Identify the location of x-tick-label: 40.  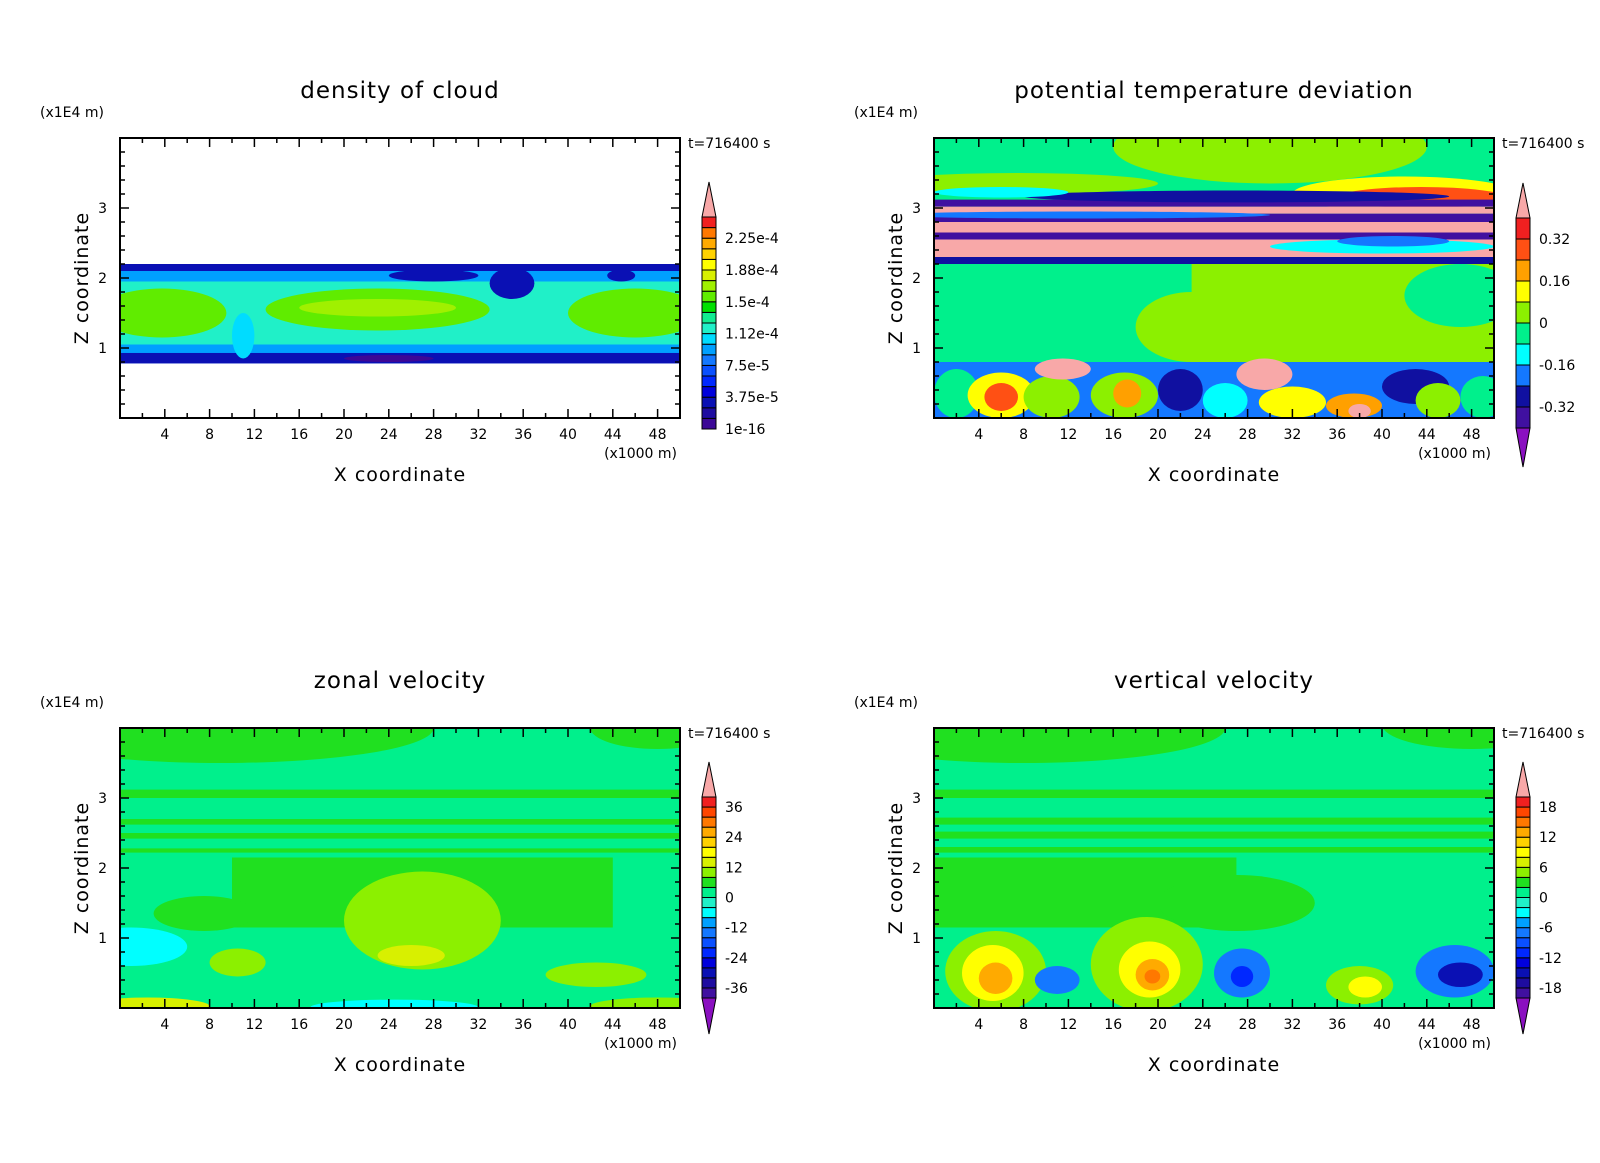
(568, 1025).